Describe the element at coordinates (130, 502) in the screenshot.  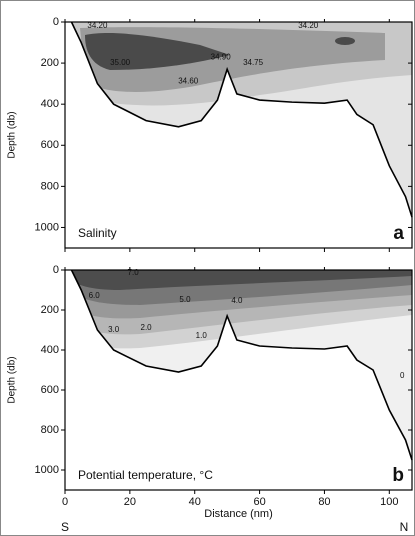
I see `x-tick-label: 20` at that location.